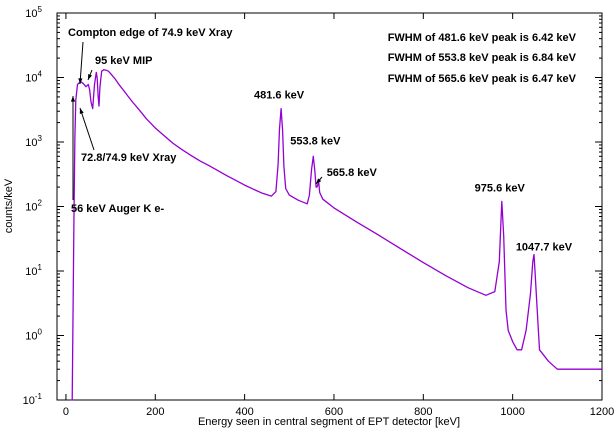 The image size is (614, 439). Describe the element at coordinates (150, 33) in the screenshot. I see `annotation-label: Compton edge of 74.9 keV Xray` at that location.